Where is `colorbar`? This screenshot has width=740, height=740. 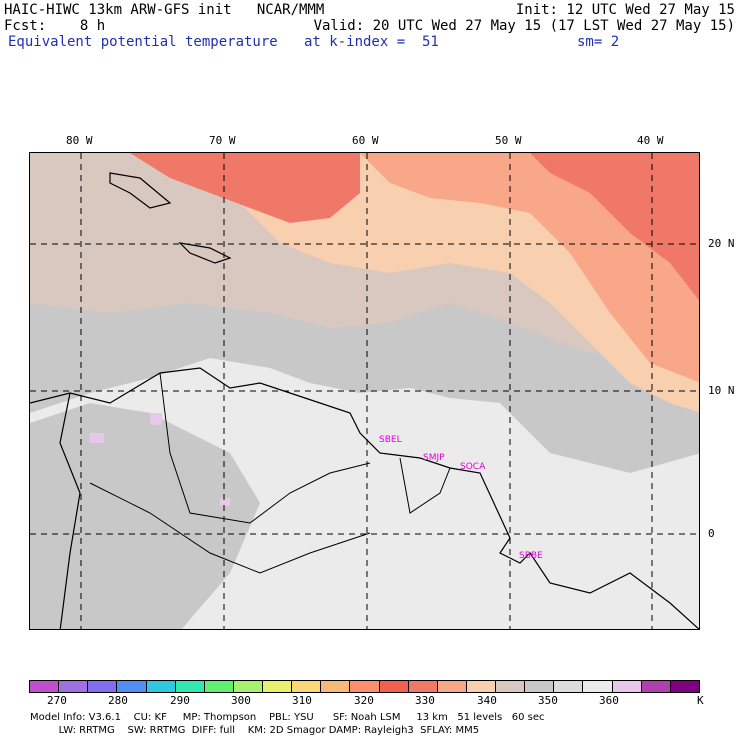
colorbar is located at coordinates (364, 686).